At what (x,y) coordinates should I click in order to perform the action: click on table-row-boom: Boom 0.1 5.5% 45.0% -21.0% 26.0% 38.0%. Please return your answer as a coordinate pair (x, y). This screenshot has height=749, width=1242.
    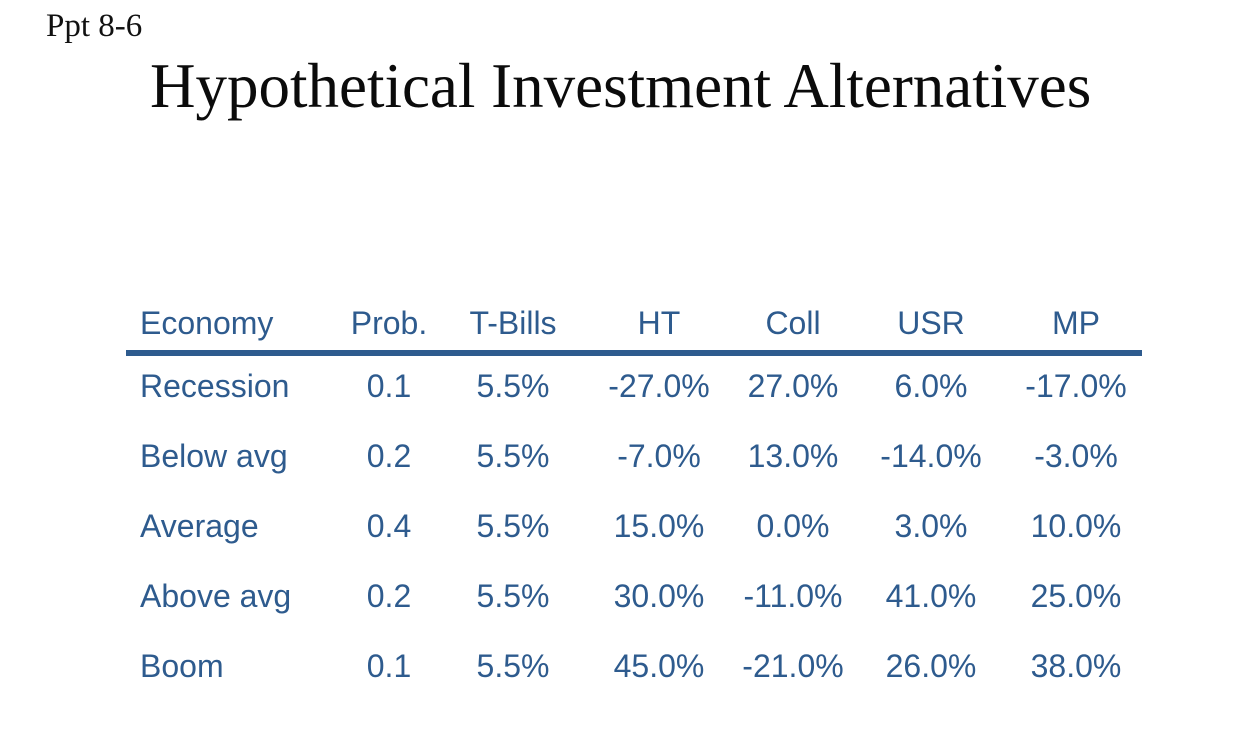
    Looking at the image, I should click on (634, 671).